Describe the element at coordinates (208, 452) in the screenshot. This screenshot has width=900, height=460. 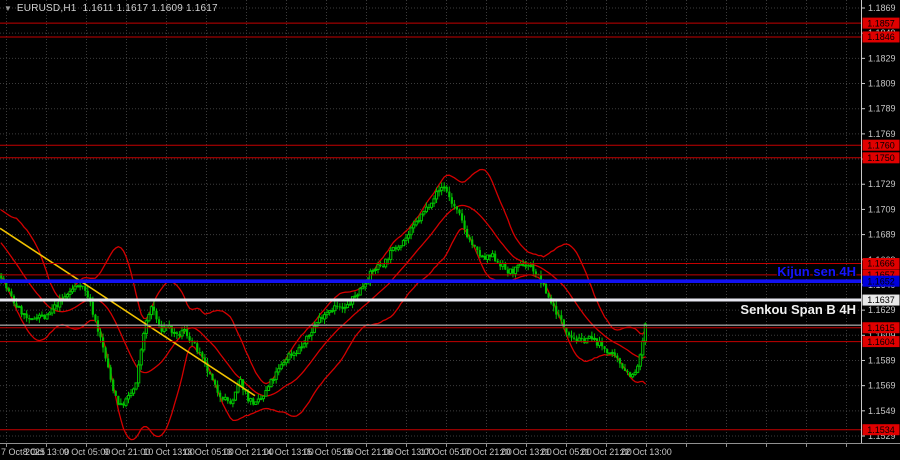
I see `time-axis-label: 13 Oct 05:00` at that location.